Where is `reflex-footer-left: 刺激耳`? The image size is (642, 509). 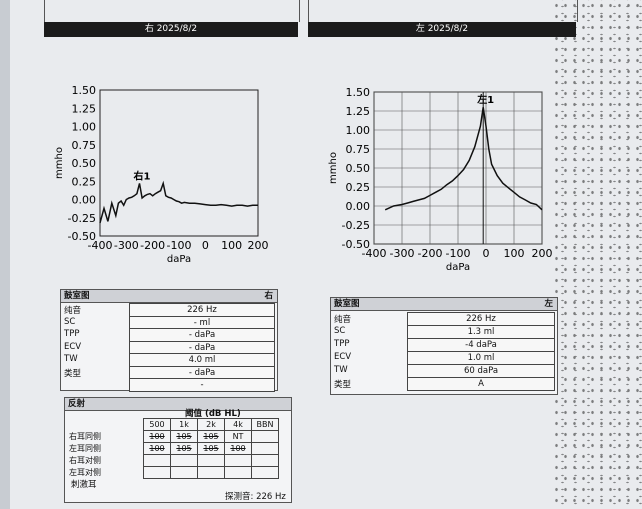 reflex-footer-left: 刺激耳 is located at coordinates (84, 485).